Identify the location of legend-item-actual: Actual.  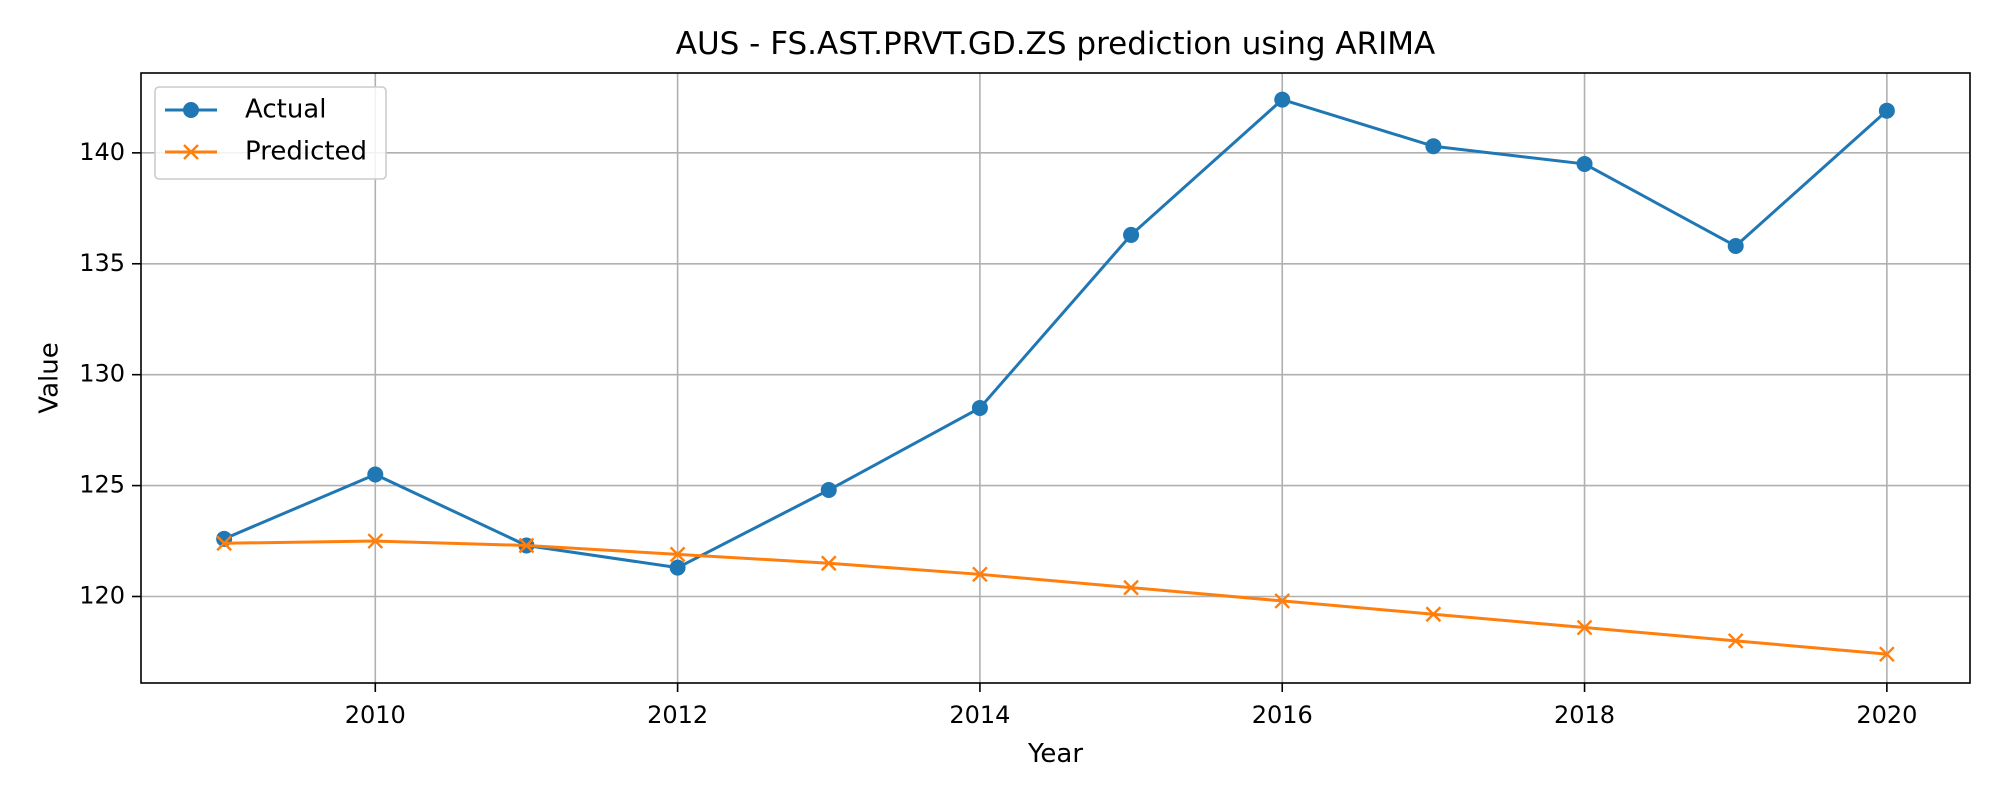
(245, 110).